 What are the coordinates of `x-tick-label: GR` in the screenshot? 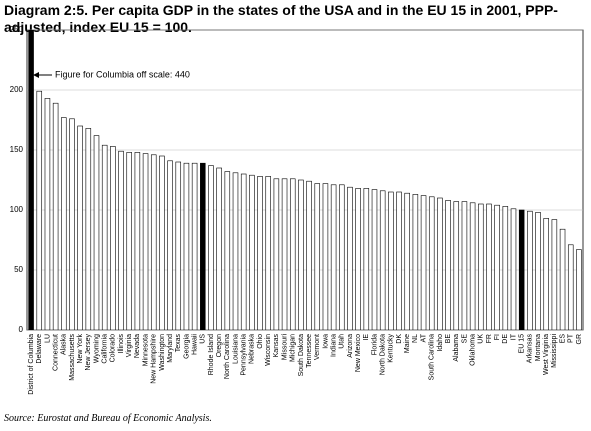 It's located at (579, 339).